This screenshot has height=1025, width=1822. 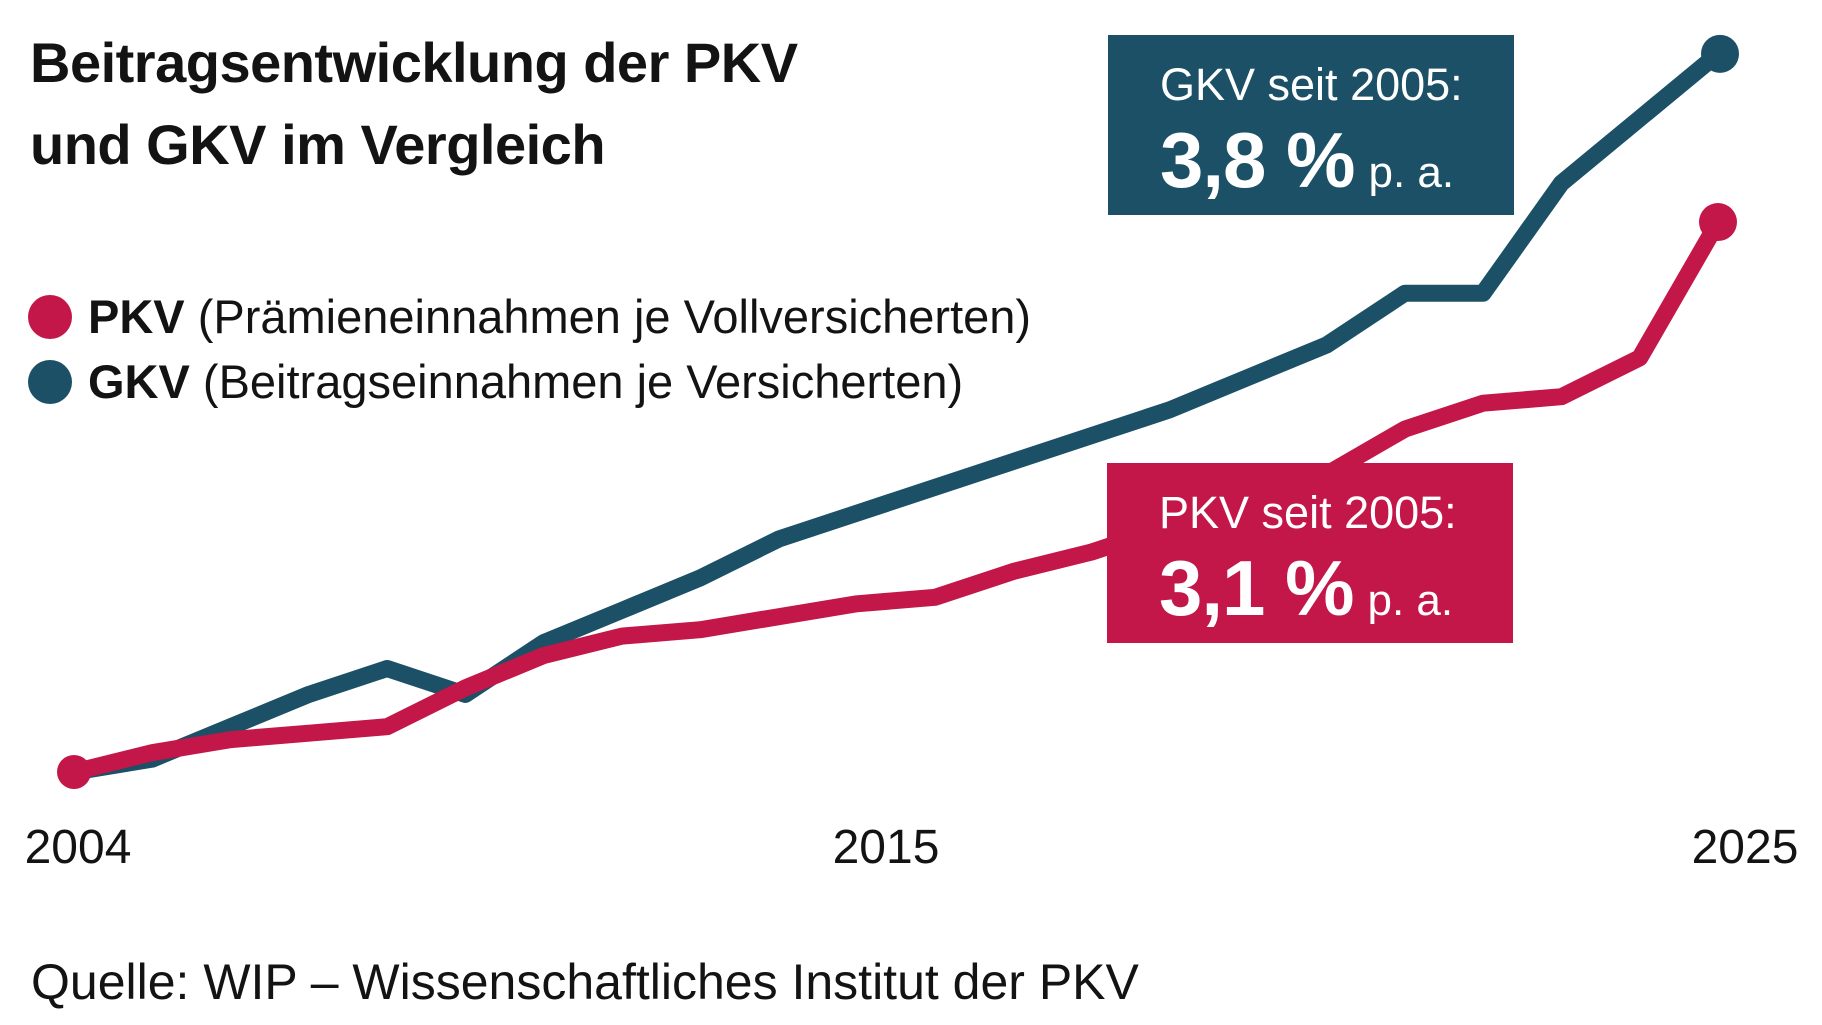 What do you see at coordinates (1411, 172) in the screenshot?
I see `gkv-callout-suffix: p. a.` at bounding box center [1411, 172].